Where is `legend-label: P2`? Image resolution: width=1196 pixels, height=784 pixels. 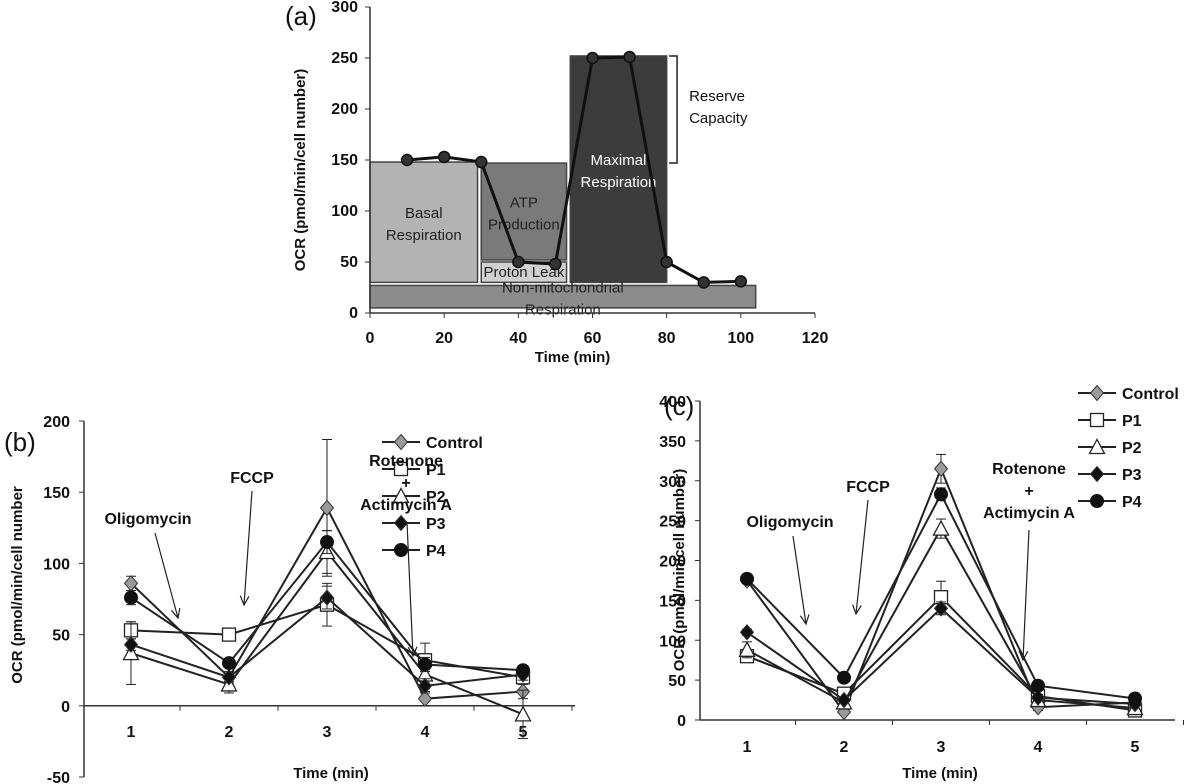
legend-label: P2 is located at coordinates (436, 497).